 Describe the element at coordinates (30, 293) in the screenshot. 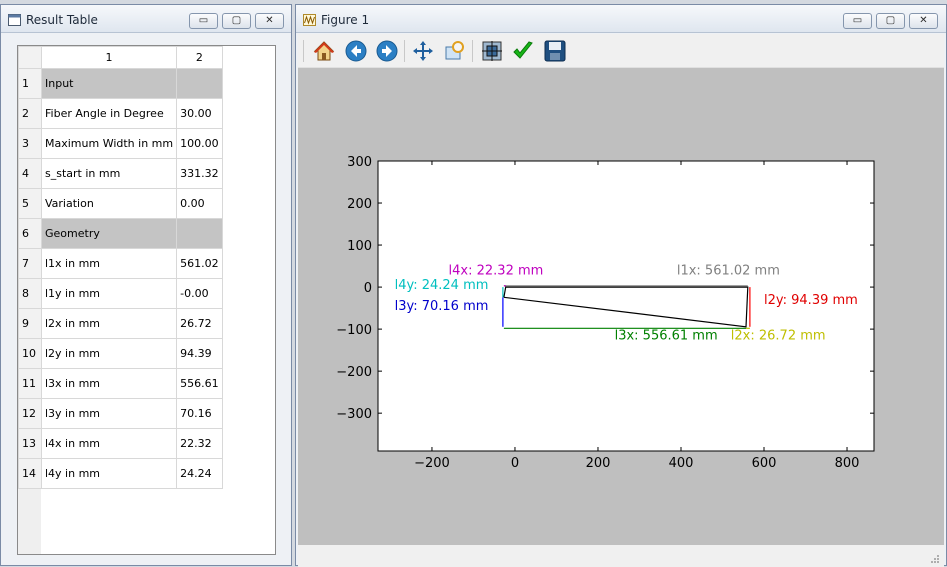

I see `row-header: 8` at that location.